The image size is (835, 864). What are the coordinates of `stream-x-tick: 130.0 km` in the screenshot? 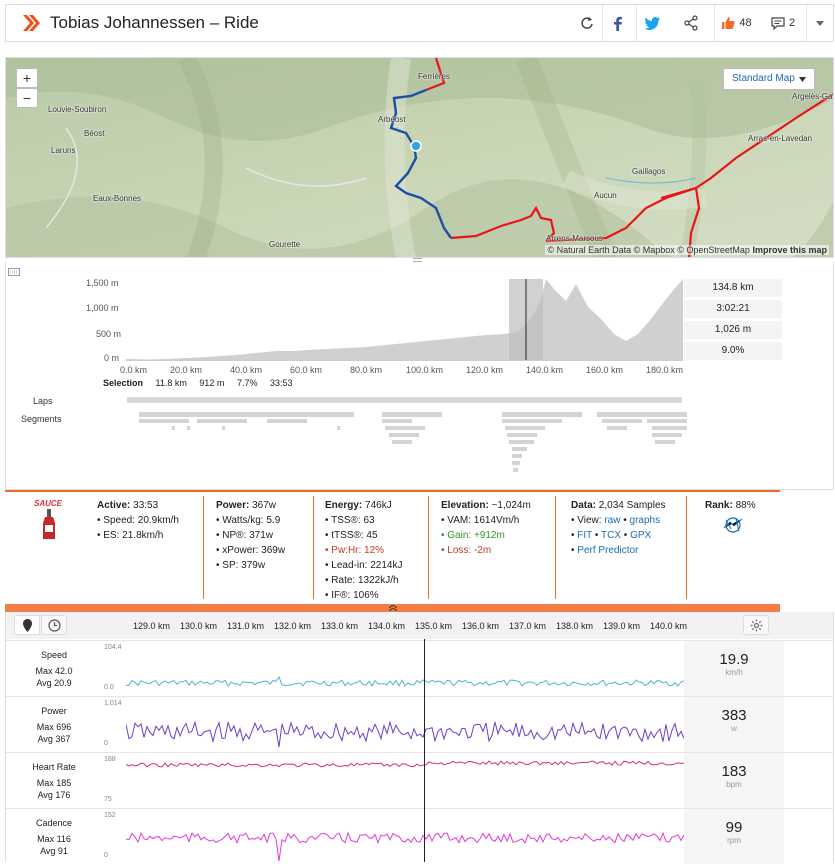 It's located at (199, 626).